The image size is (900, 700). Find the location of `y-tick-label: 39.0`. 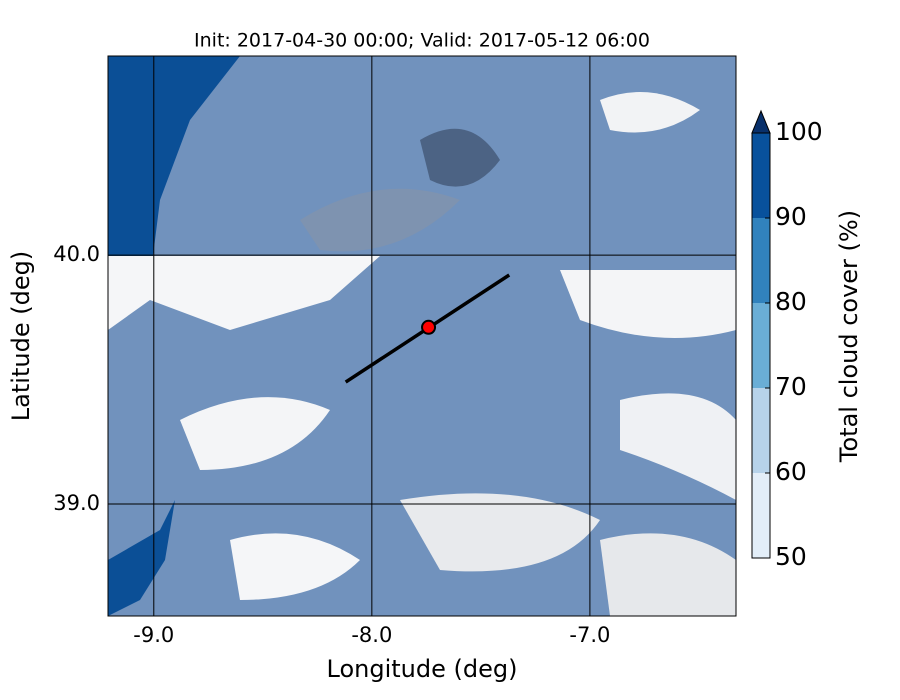

y-tick-label: 39.0 is located at coordinates (76, 503).